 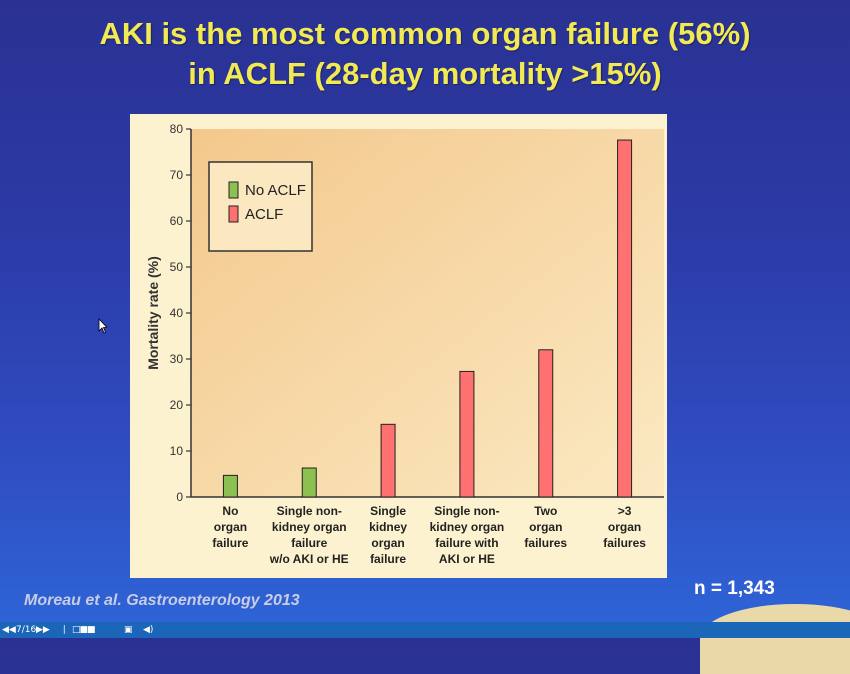 What do you see at coordinates (26, 630) in the screenshot?
I see `page-indicator: 7/16` at bounding box center [26, 630].